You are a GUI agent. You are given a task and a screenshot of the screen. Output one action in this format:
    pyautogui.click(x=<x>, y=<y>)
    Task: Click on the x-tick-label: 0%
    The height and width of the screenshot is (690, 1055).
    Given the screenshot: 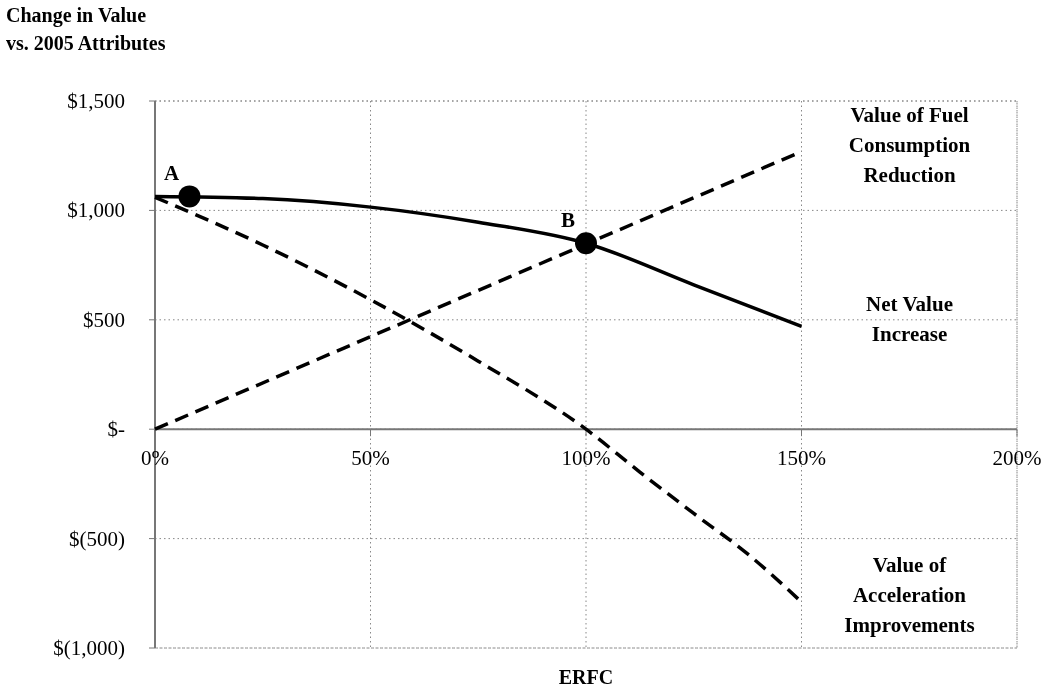 What is the action you would take?
    pyautogui.click(x=155, y=458)
    